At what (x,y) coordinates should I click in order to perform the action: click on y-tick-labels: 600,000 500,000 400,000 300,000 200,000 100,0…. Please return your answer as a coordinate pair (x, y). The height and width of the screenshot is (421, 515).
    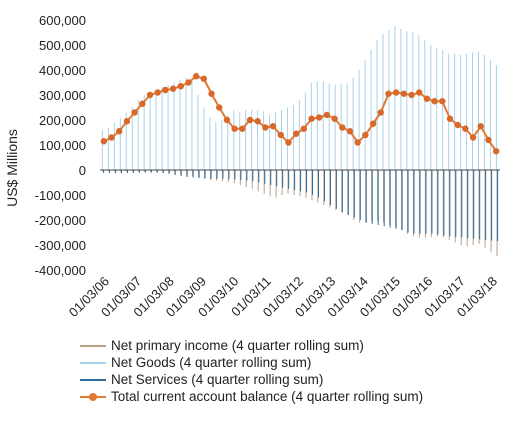
    Looking at the image, I should click on (60, 145).